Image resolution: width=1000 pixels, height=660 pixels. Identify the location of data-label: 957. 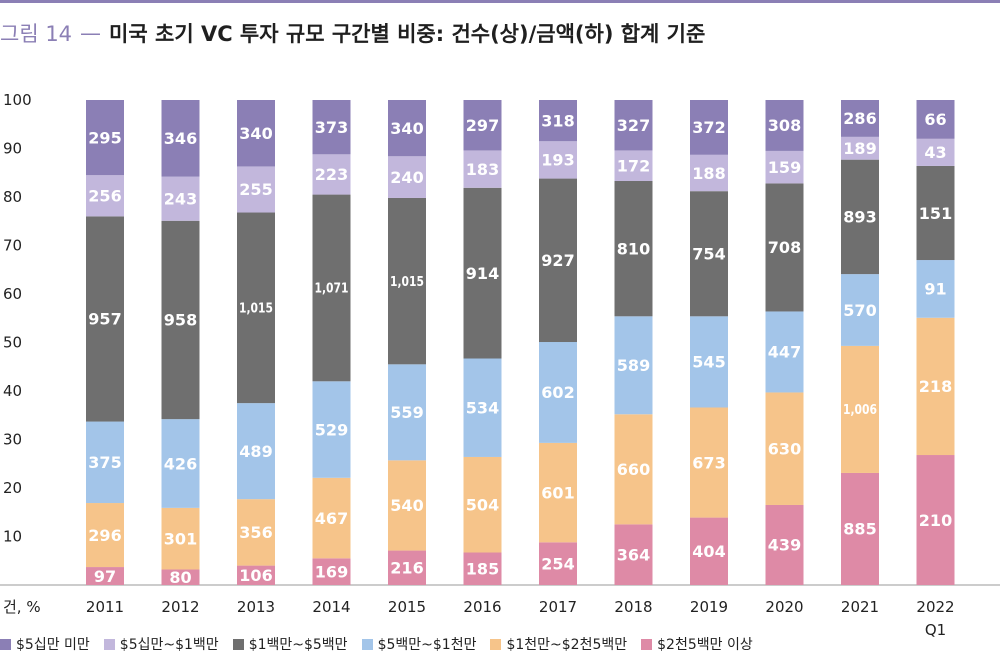
(104, 319).